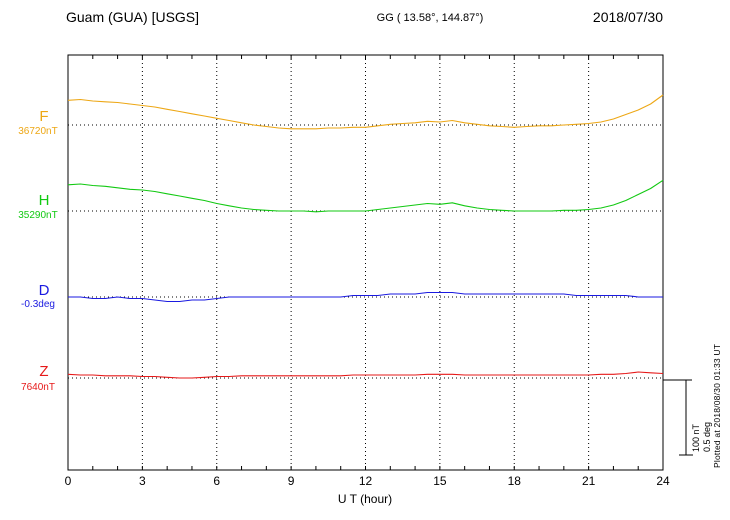 This screenshot has height=520, width=730. What do you see at coordinates (696, 437) in the screenshot?
I see `scale-nt-label: 100 nT` at bounding box center [696, 437].